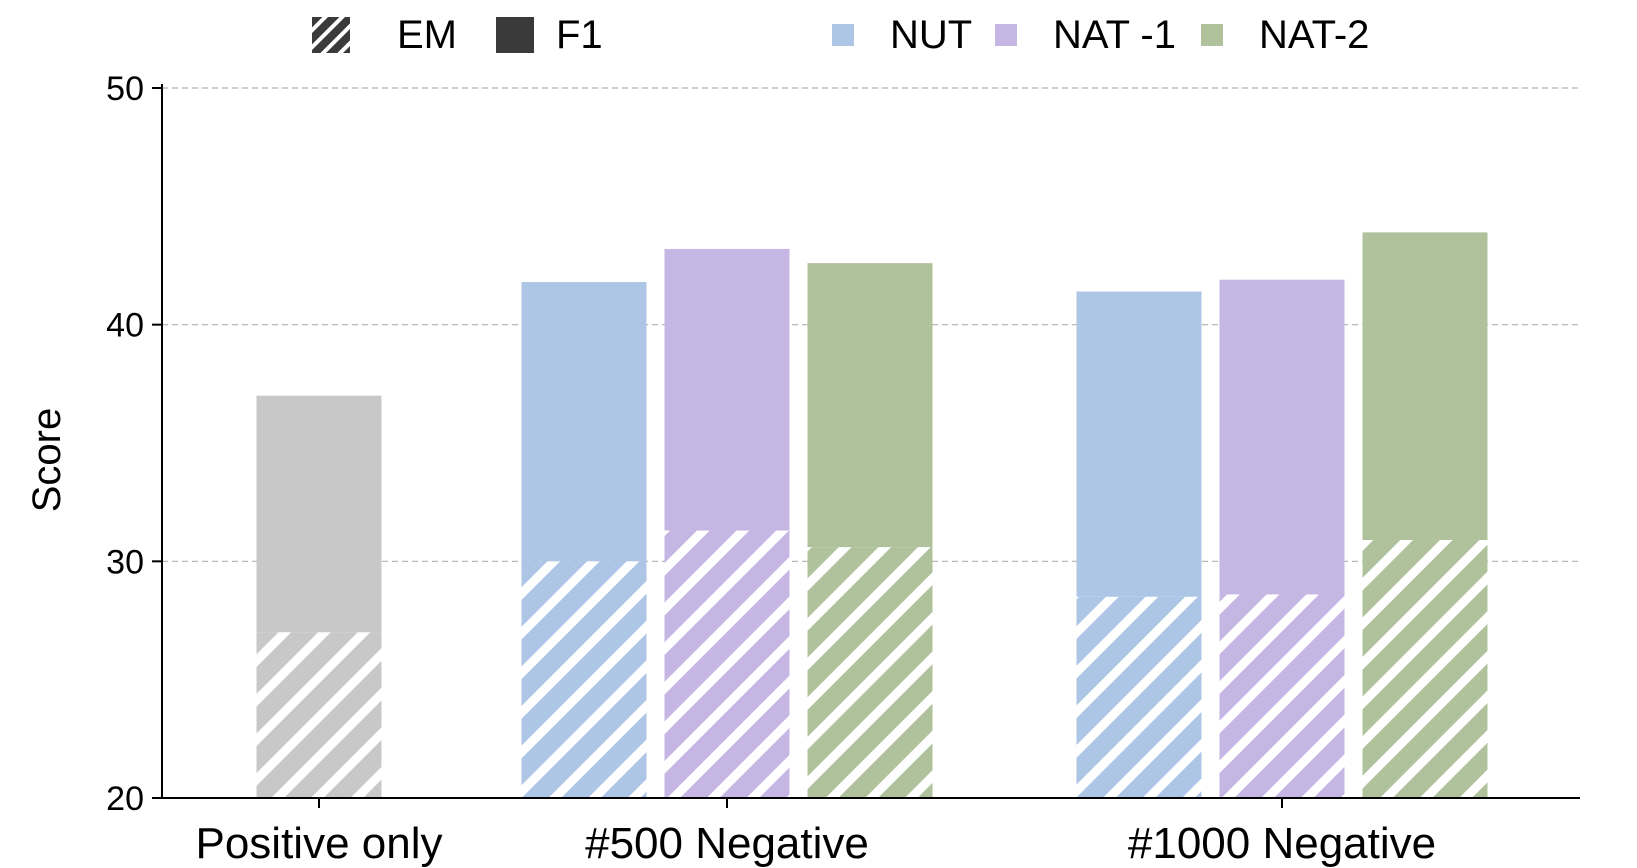  I want to click on y-axis-label: Score, so click(47, 460).